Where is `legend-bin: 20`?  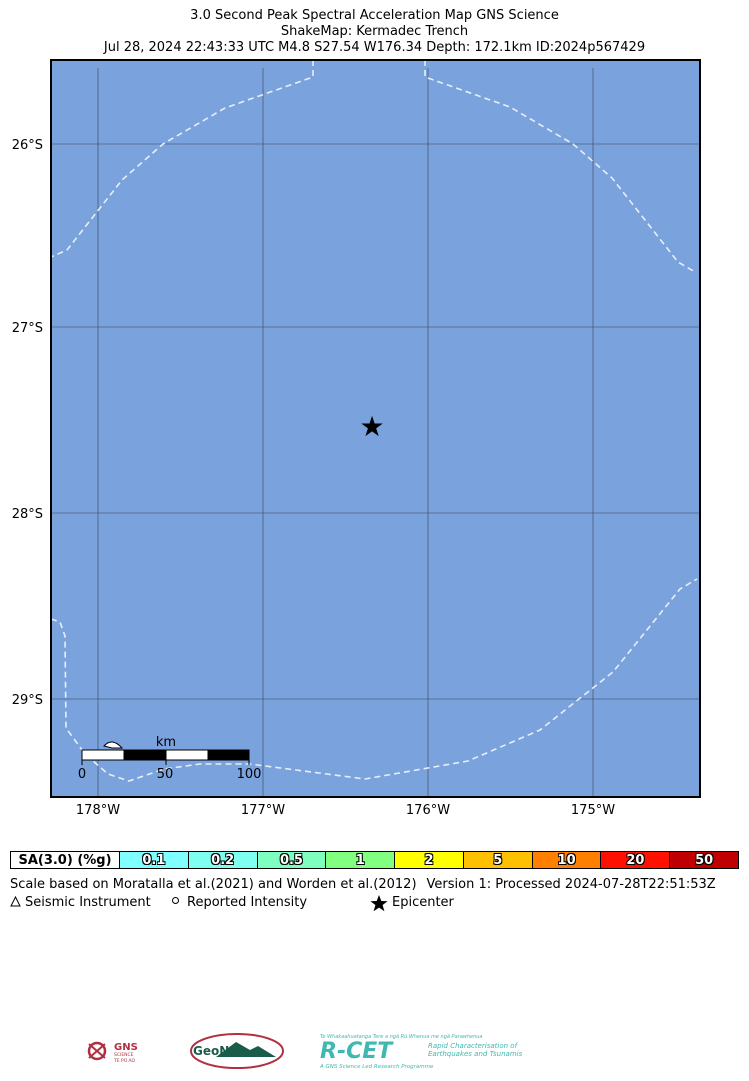 legend-bin: 20 is located at coordinates (635, 860).